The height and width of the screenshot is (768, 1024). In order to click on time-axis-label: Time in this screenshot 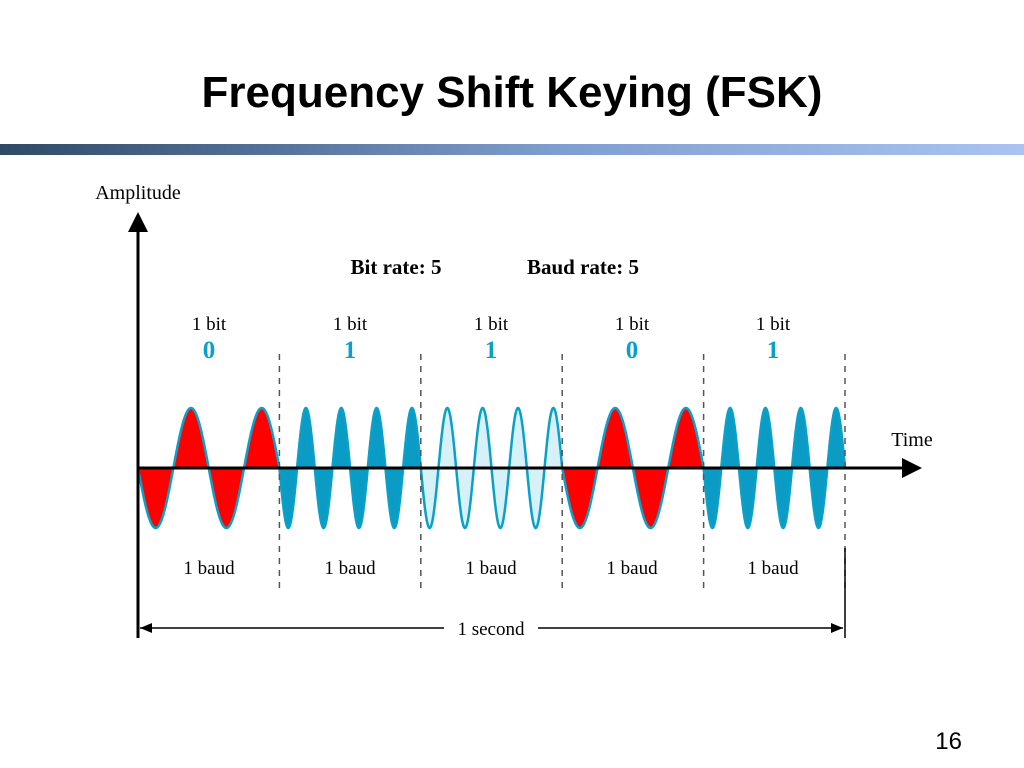, I will do `click(912, 440)`.